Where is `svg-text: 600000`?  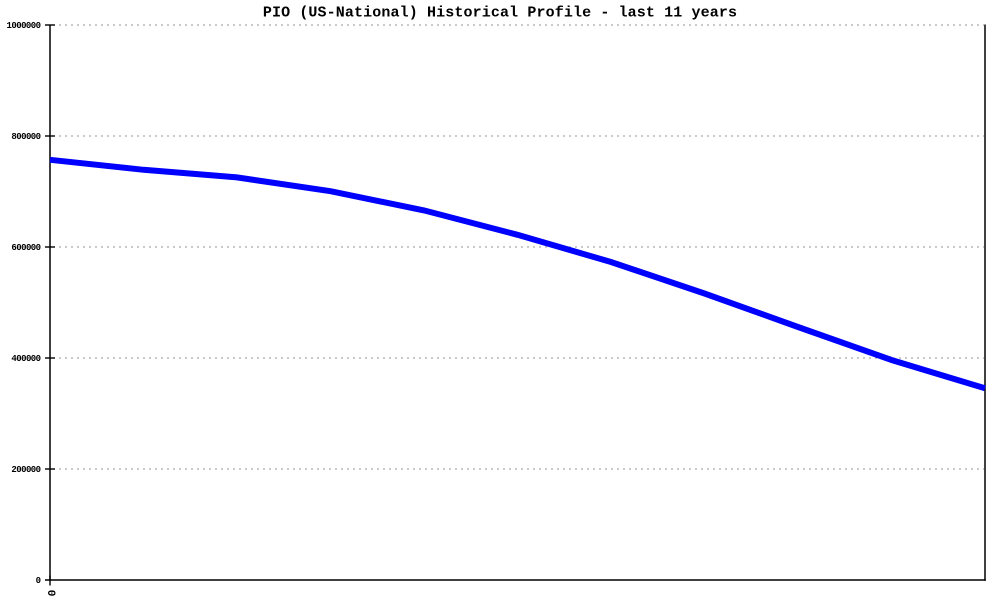 svg-text: 600000 is located at coordinates (25, 248).